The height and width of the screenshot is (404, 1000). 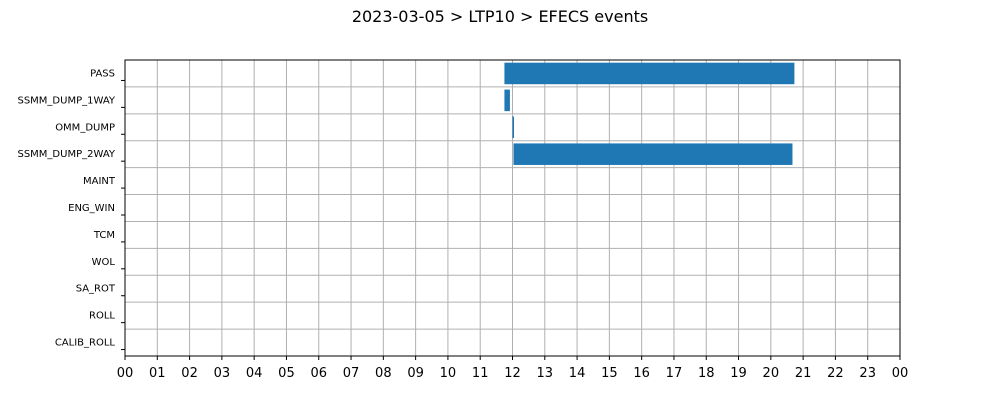 I want to click on y-tick-label: ROLL, so click(x=102, y=316).